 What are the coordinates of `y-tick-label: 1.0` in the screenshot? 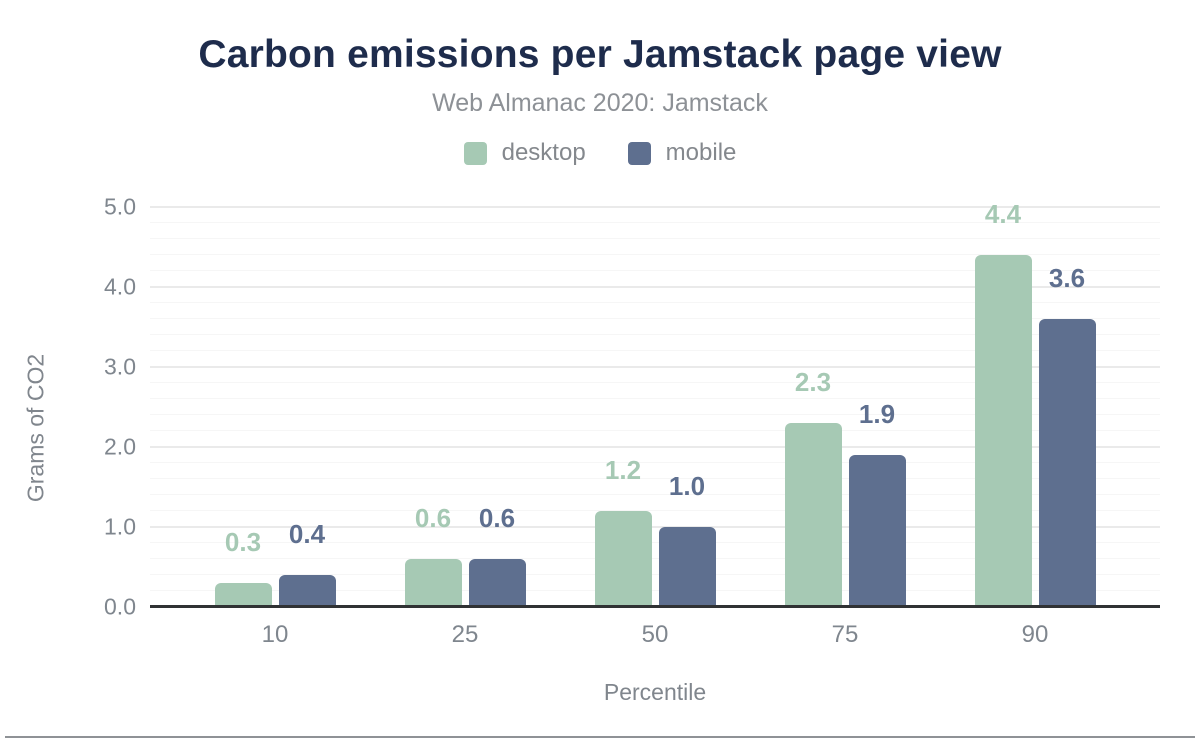 It's located at (120, 526).